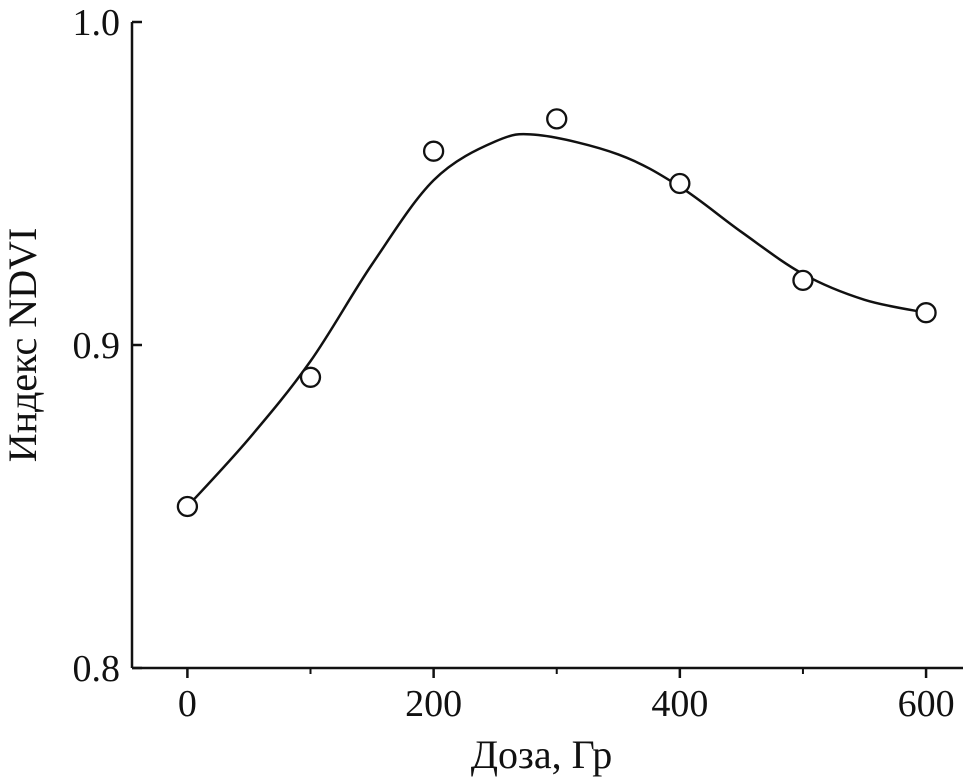 This screenshot has width=977, height=779. What do you see at coordinates (926, 704) in the screenshot?
I see `x-tick-label-600: 600` at bounding box center [926, 704].